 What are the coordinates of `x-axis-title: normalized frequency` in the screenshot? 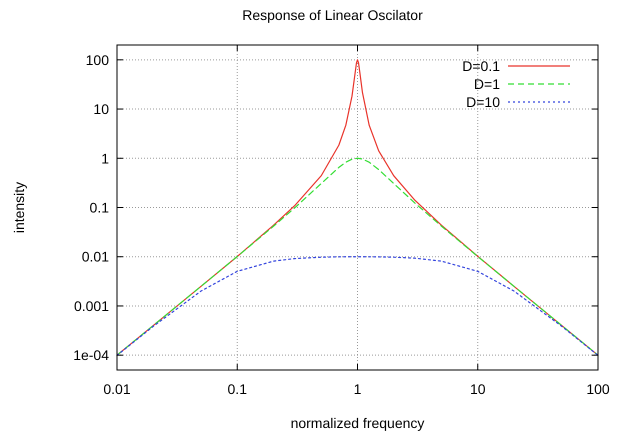 It's located at (357, 423).